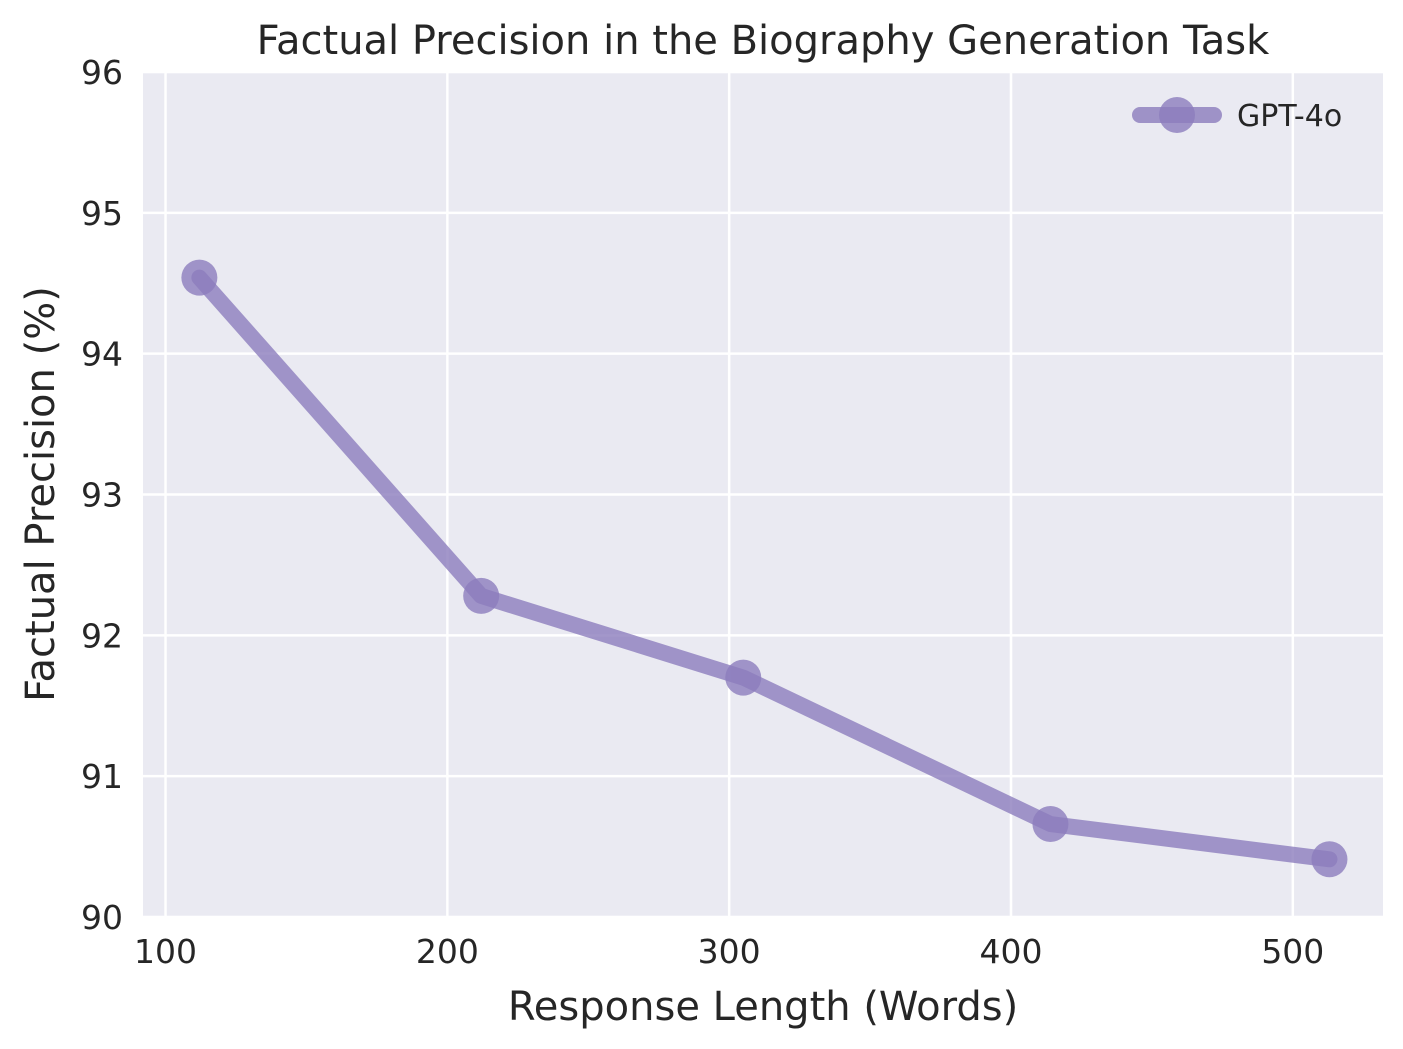 The height and width of the screenshot is (1049, 1403). I want to click on x-axis-label: Response Length (Words), so click(763, 1007).